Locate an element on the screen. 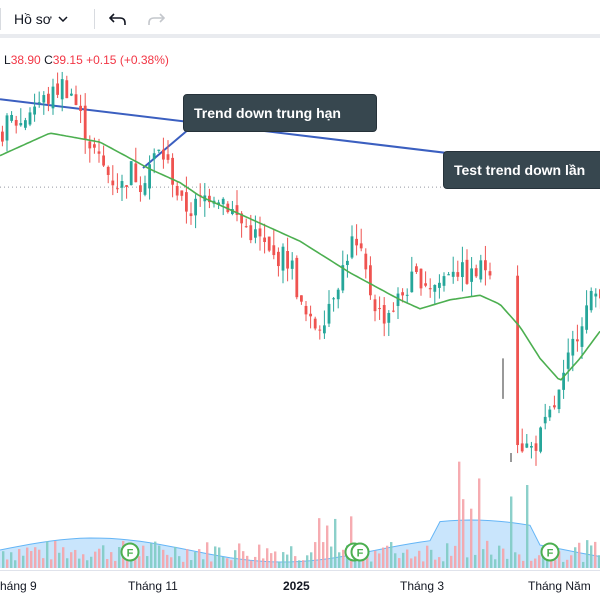  redo-icon is located at coordinates (156, 19).